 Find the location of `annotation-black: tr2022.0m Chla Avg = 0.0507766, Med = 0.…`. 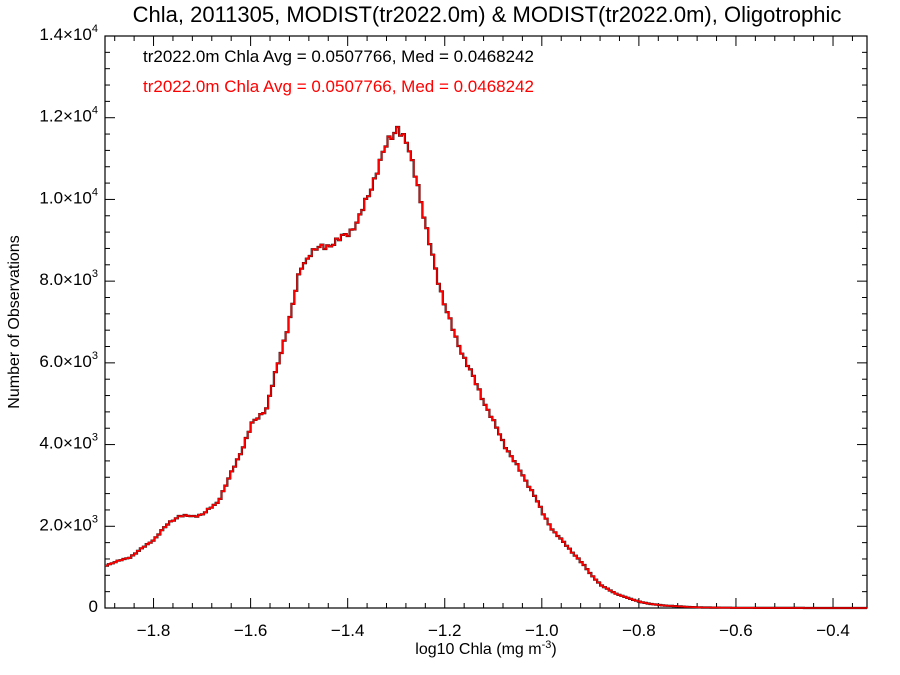

annotation-black: tr2022.0m Chla Avg = 0.0507766, Med = 0.… is located at coordinates (338, 56).